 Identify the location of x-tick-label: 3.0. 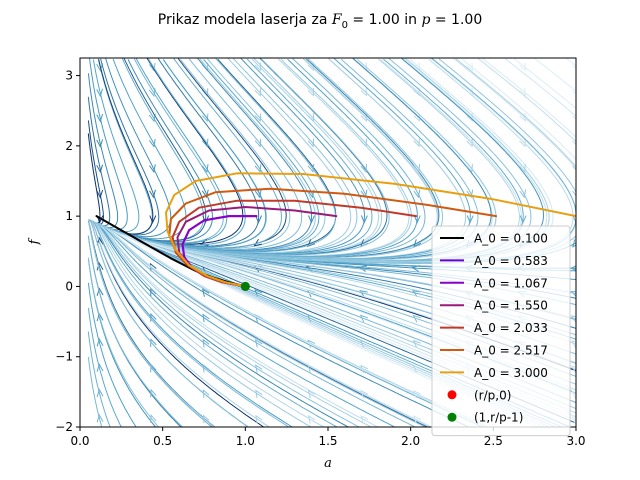
(575, 441).